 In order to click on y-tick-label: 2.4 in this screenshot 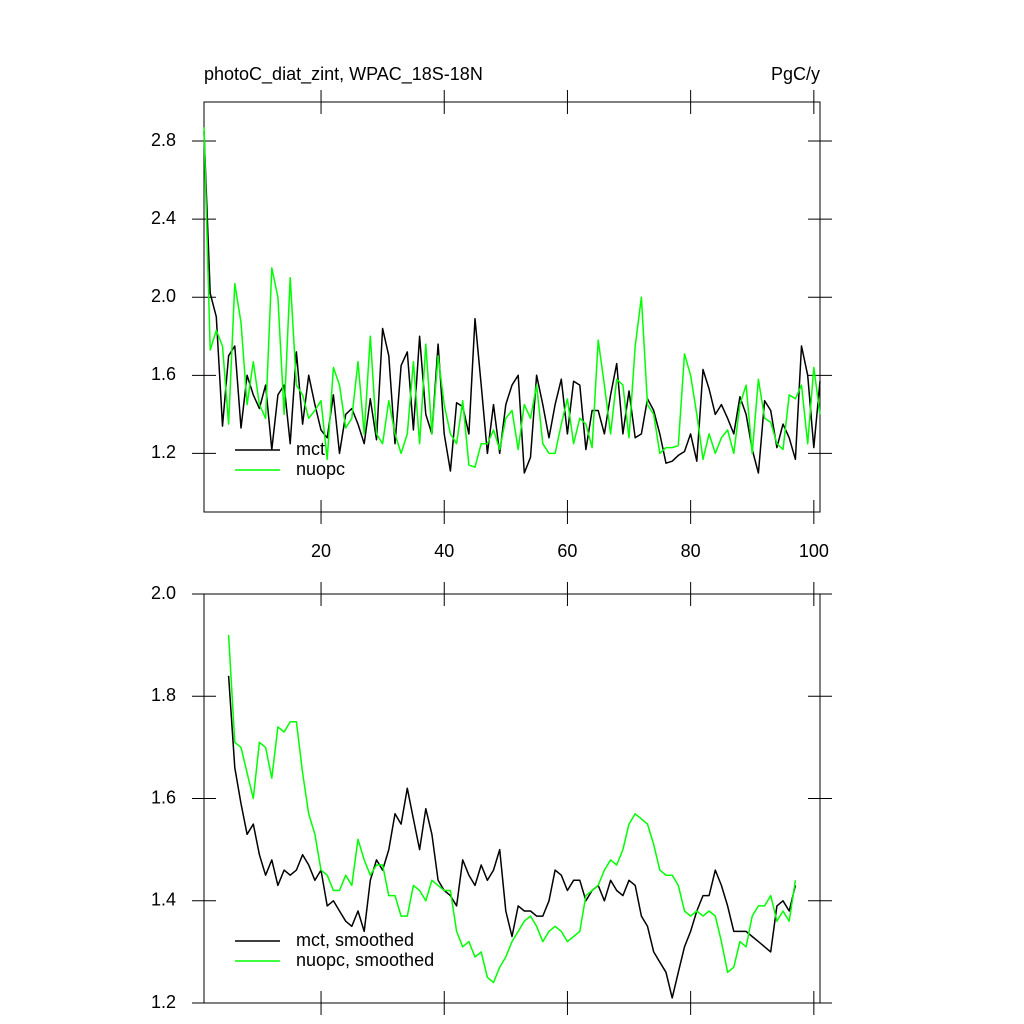, I will do `click(163, 218)`.